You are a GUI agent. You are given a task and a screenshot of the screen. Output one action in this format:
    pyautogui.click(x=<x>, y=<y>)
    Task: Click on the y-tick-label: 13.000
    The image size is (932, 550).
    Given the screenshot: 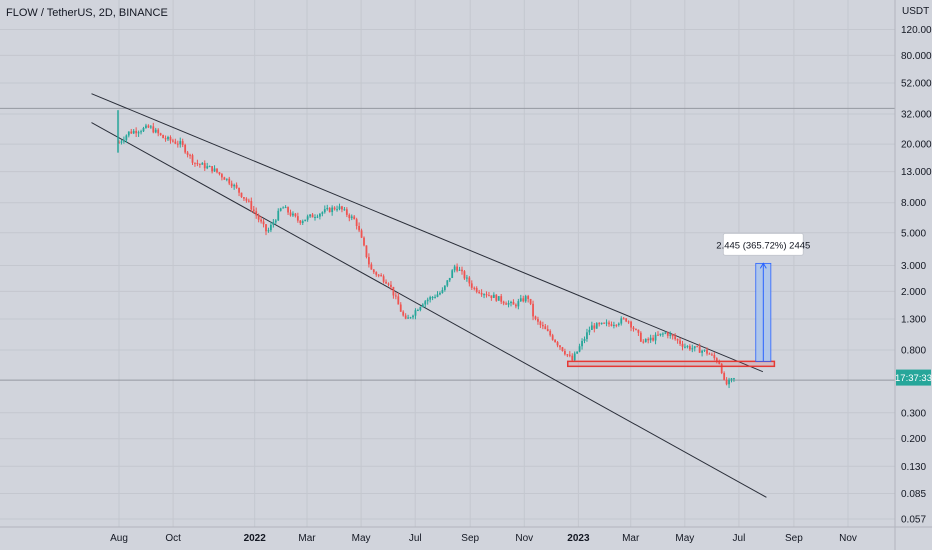 What is the action you would take?
    pyautogui.click(x=916, y=172)
    